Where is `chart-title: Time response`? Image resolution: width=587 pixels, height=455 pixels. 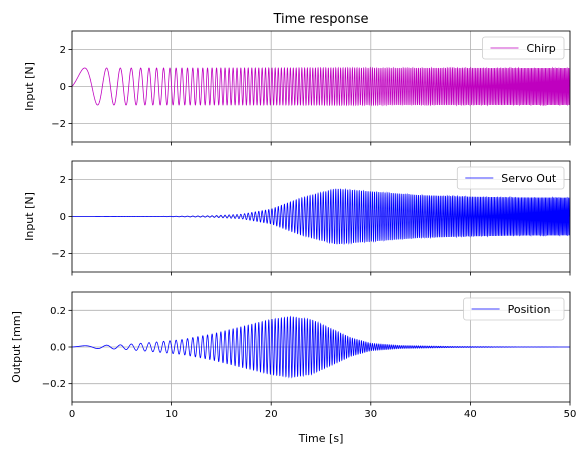
chart-title: Time response is located at coordinates (321, 19).